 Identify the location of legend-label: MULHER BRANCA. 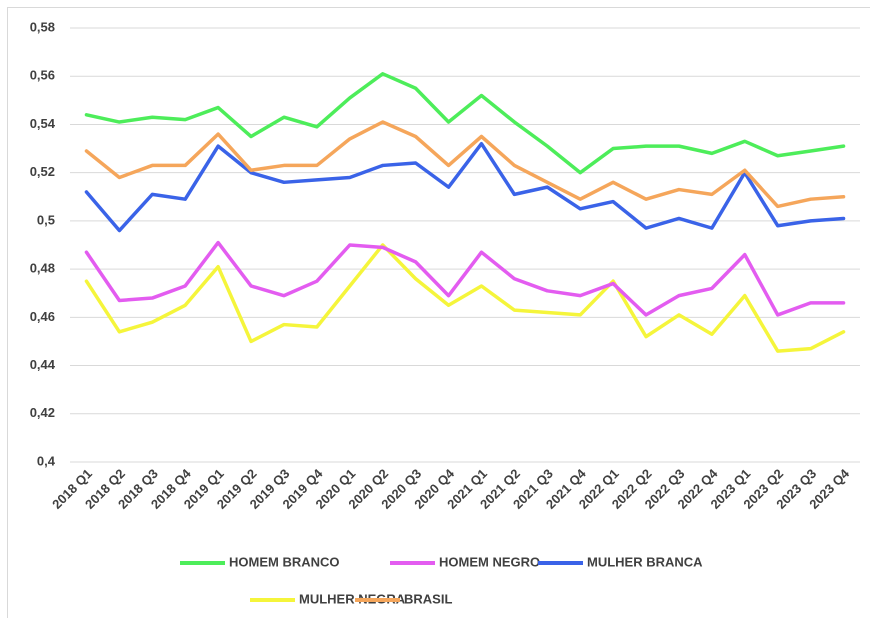
(645, 561).